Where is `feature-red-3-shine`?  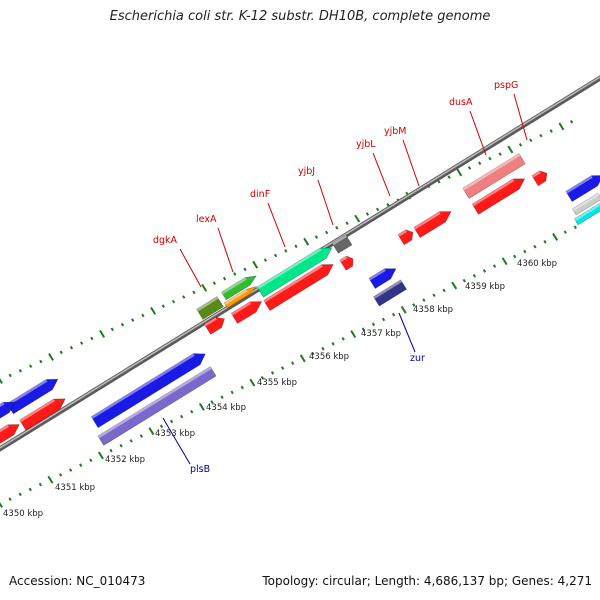
feature-red-3-shine is located at coordinates (210, 322).